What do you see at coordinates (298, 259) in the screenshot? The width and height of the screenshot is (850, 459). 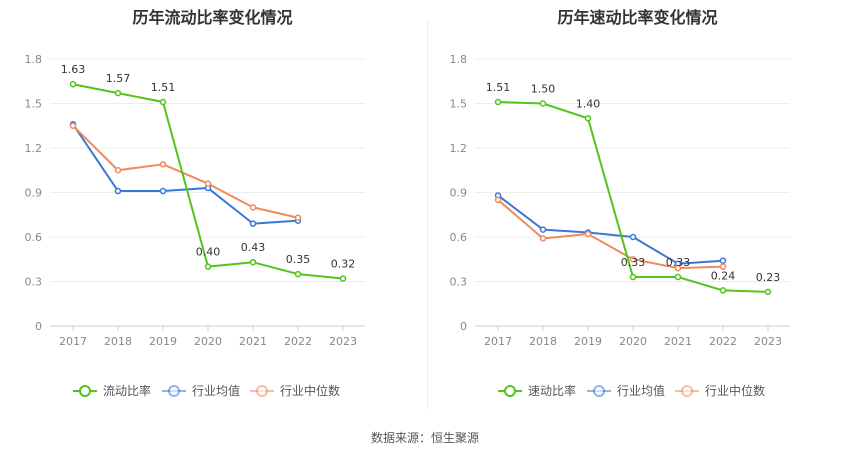 I see `data-label: 0.35` at bounding box center [298, 259].